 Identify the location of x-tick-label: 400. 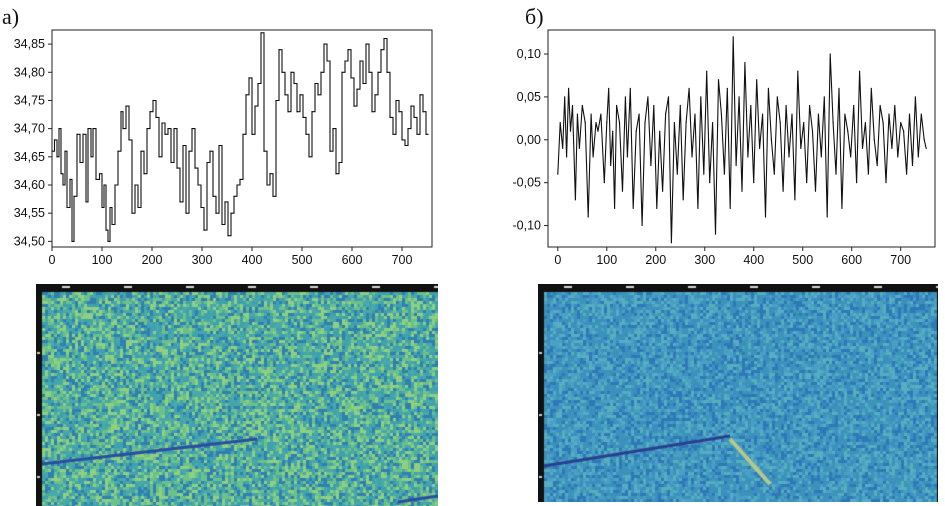
(252, 260).